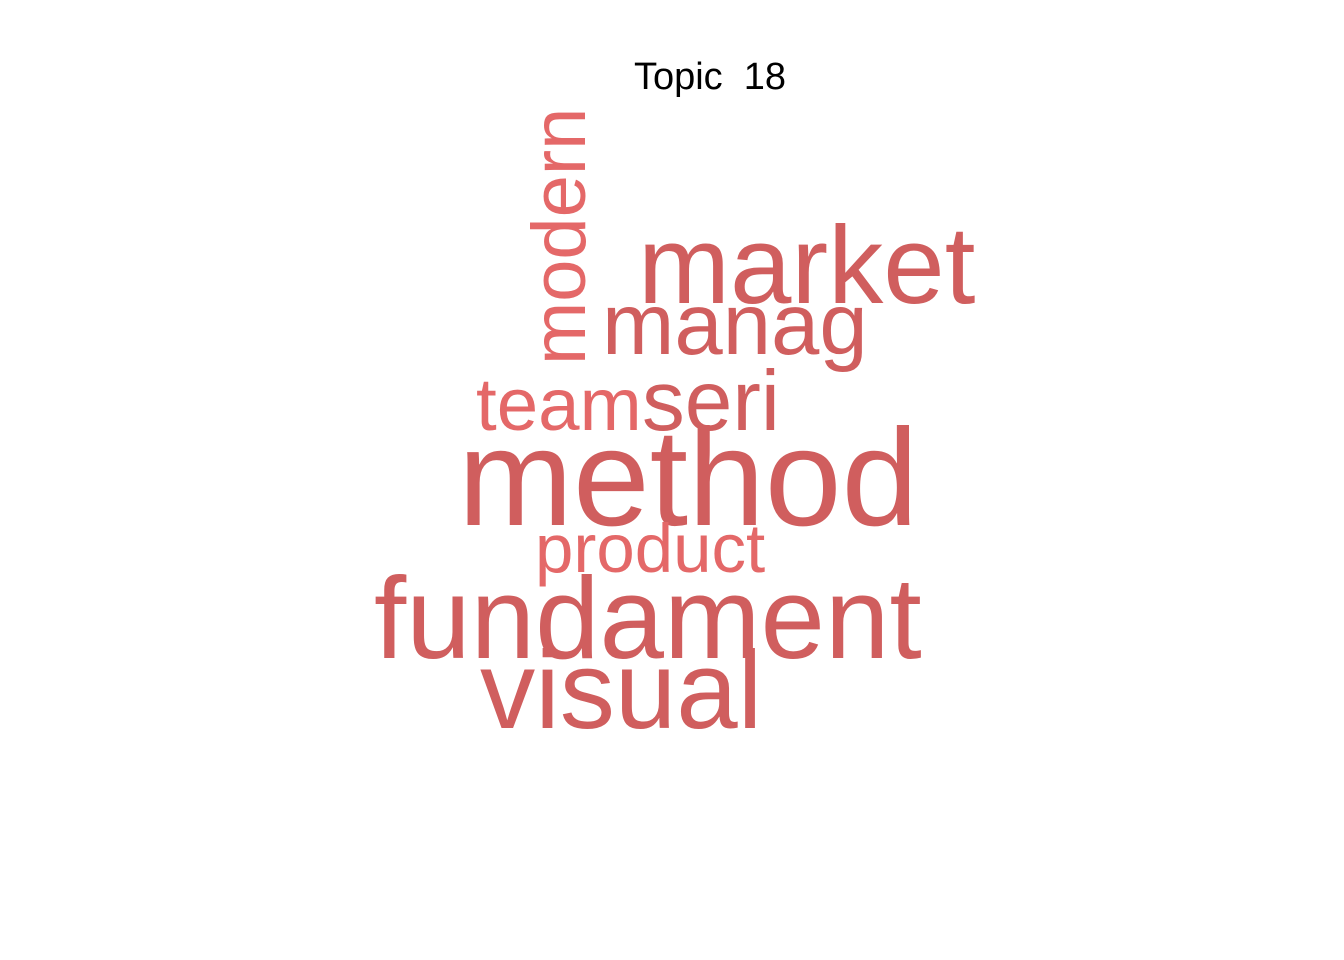 Image resolution: width=1344 pixels, height=960 pixels. What do you see at coordinates (688, 478) in the screenshot?
I see `word-method: method` at bounding box center [688, 478].